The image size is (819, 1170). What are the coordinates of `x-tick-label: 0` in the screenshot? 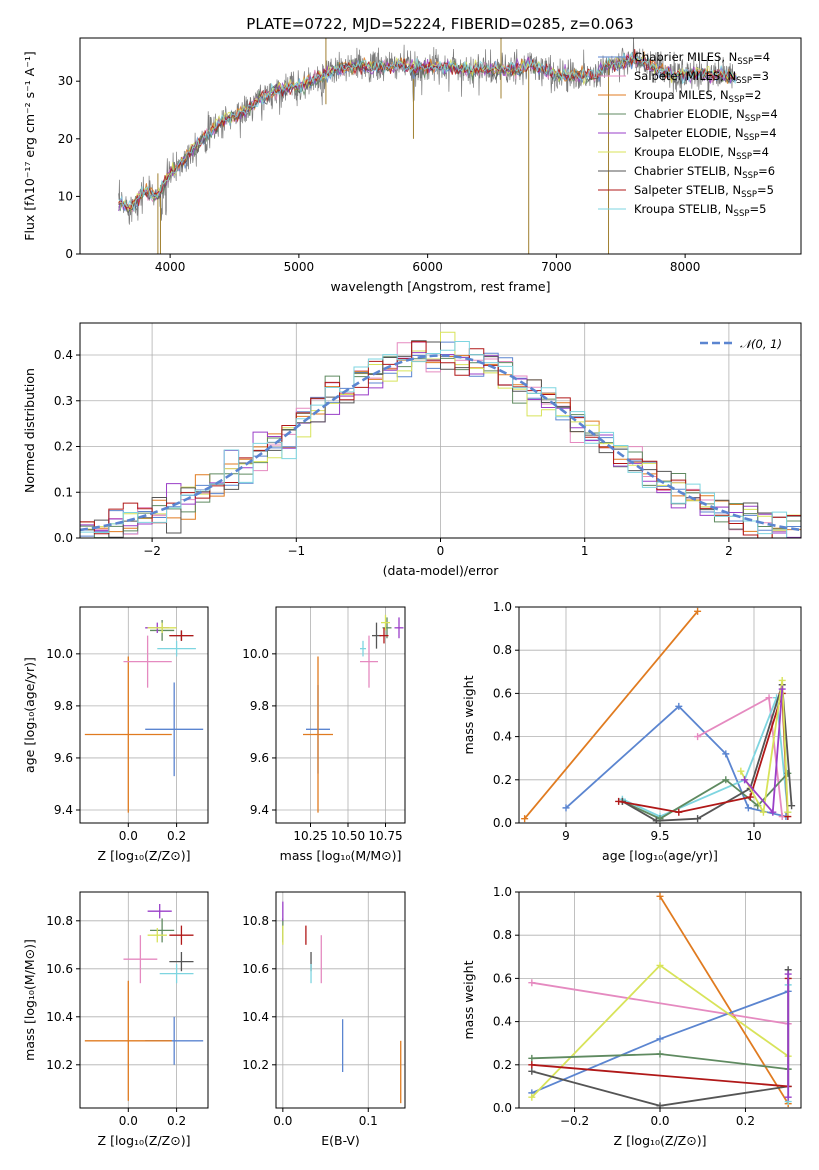 It's located at (441, 551).